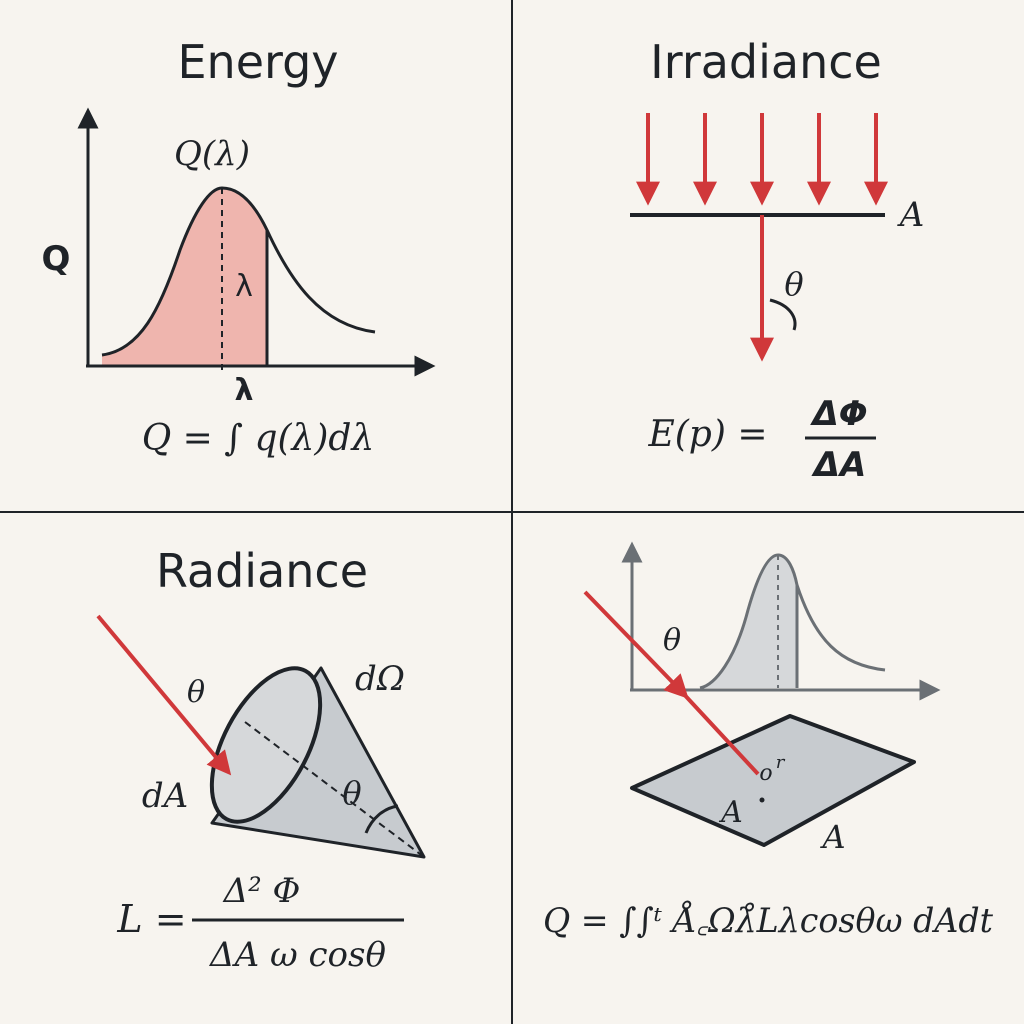 The width and height of the screenshot is (1024, 1024). I want to click on radiance-incident-angle-label: θ, so click(196, 692).